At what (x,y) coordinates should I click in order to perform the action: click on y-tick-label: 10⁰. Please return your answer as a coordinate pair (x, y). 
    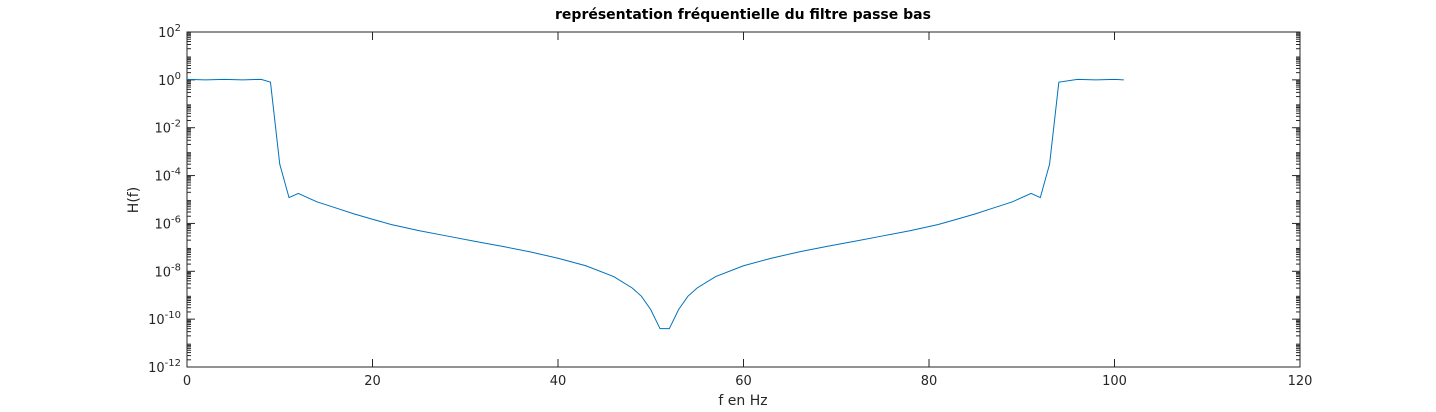
    Looking at the image, I should click on (169, 80).